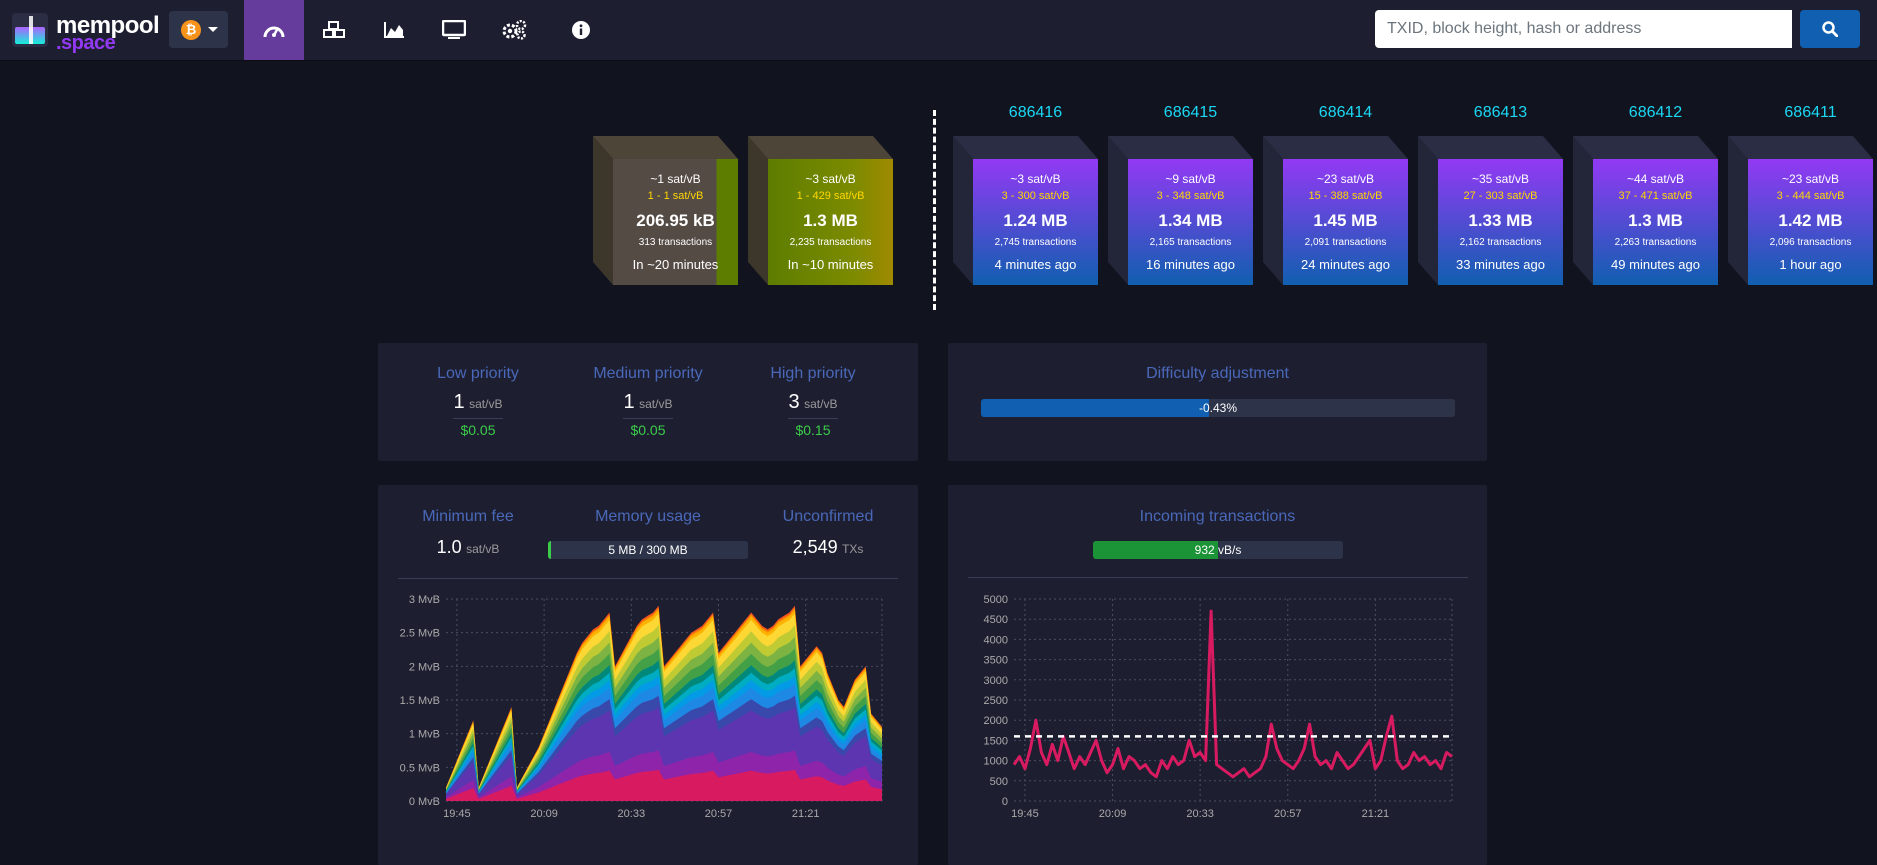 This screenshot has height=865, width=1877. I want to click on y-tick-label: 4000, so click(996, 640).